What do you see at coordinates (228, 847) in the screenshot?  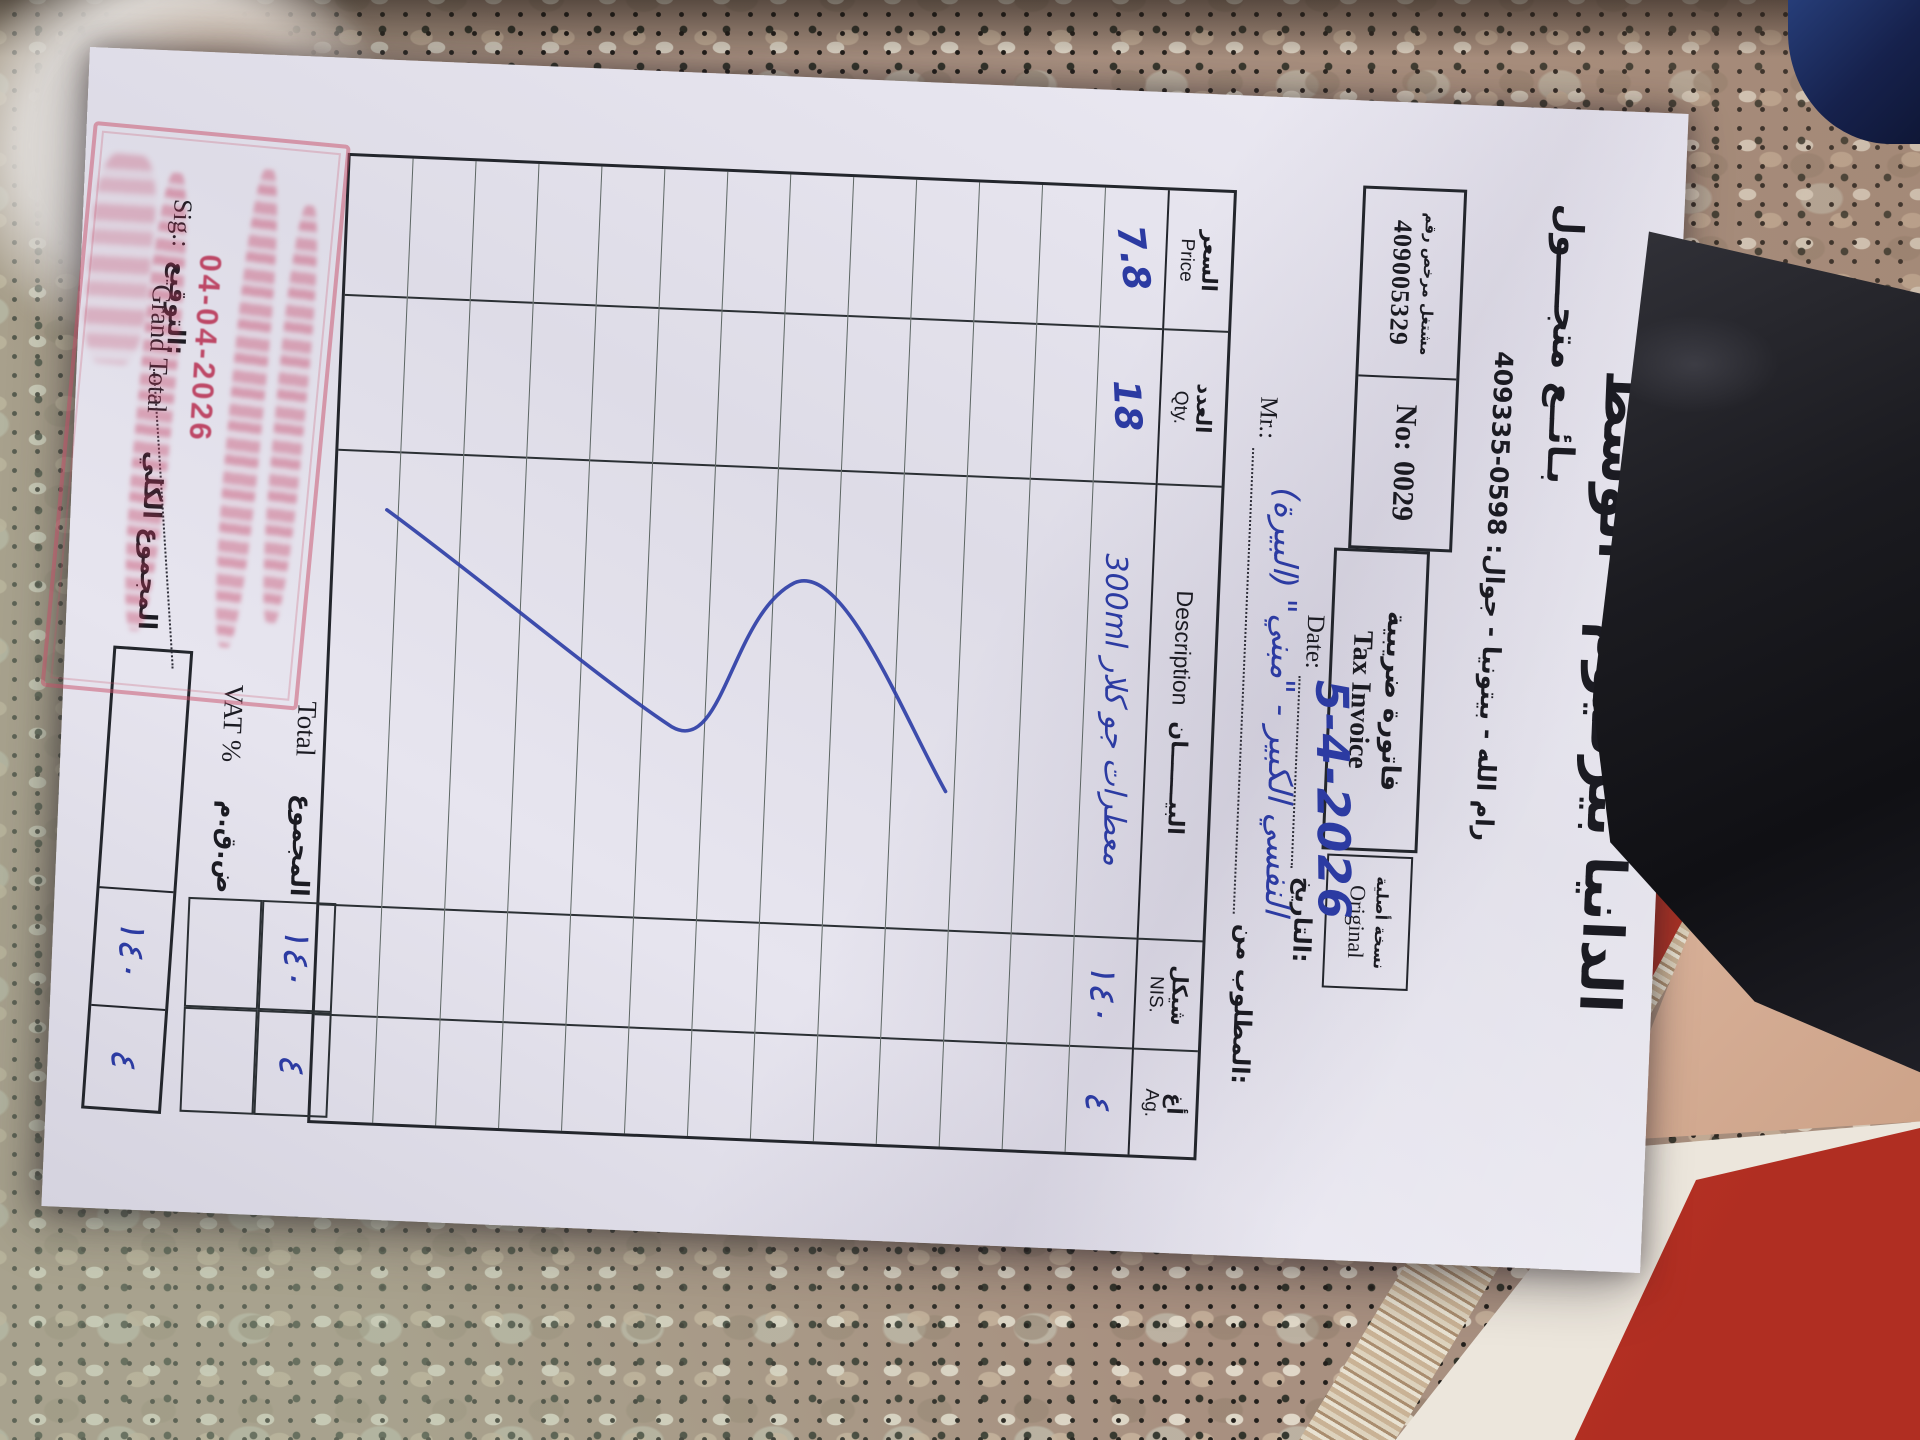 I see `vat-label-ar: ض.ق.م` at bounding box center [228, 847].